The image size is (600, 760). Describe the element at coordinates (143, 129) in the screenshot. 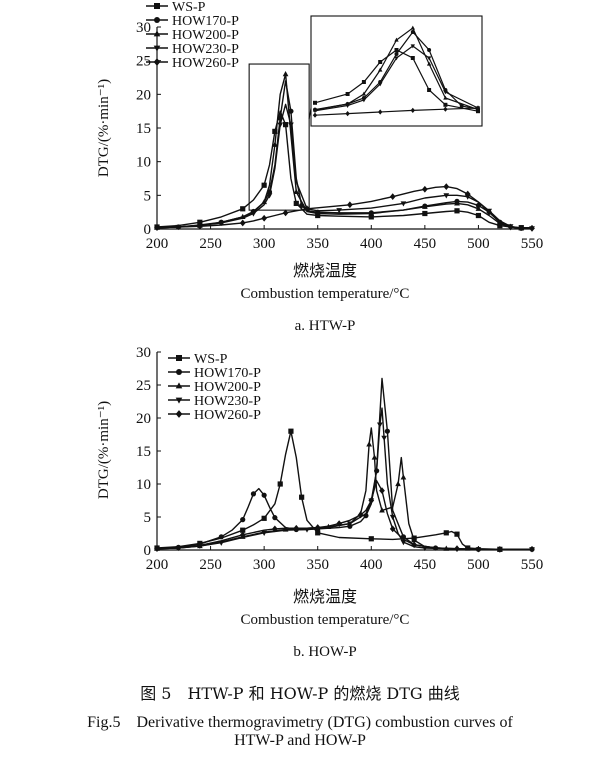

I see `y-tick-label-a-15: 15` at that location.